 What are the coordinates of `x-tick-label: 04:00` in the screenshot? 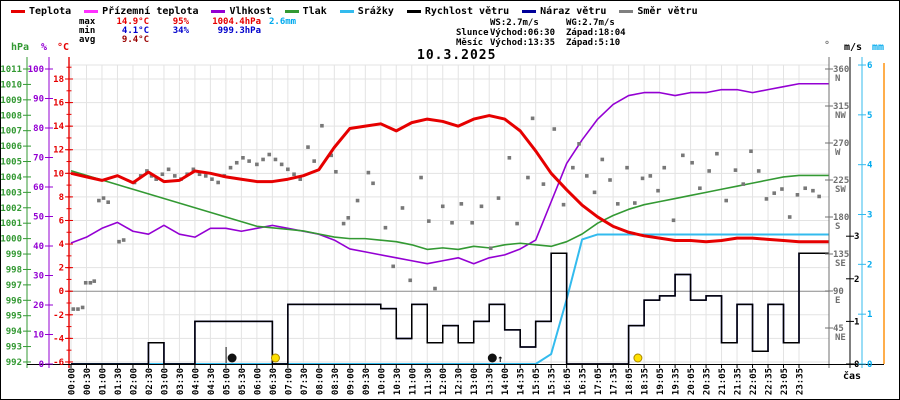 It's located at (196, 381).